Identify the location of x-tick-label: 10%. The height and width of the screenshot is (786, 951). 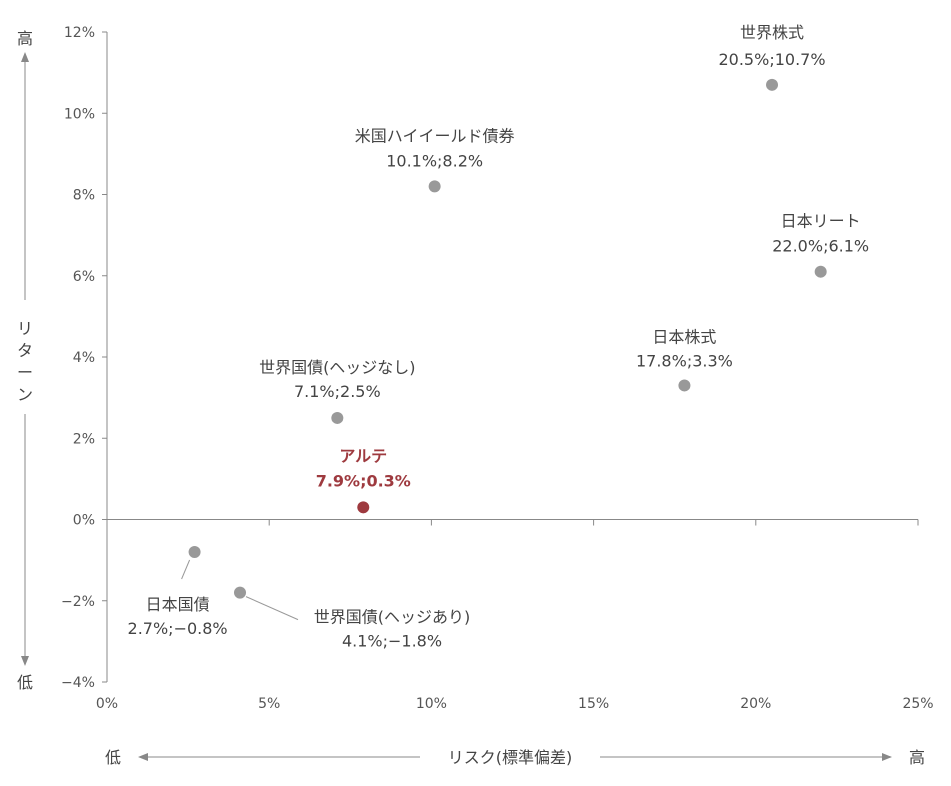
(431, 704).